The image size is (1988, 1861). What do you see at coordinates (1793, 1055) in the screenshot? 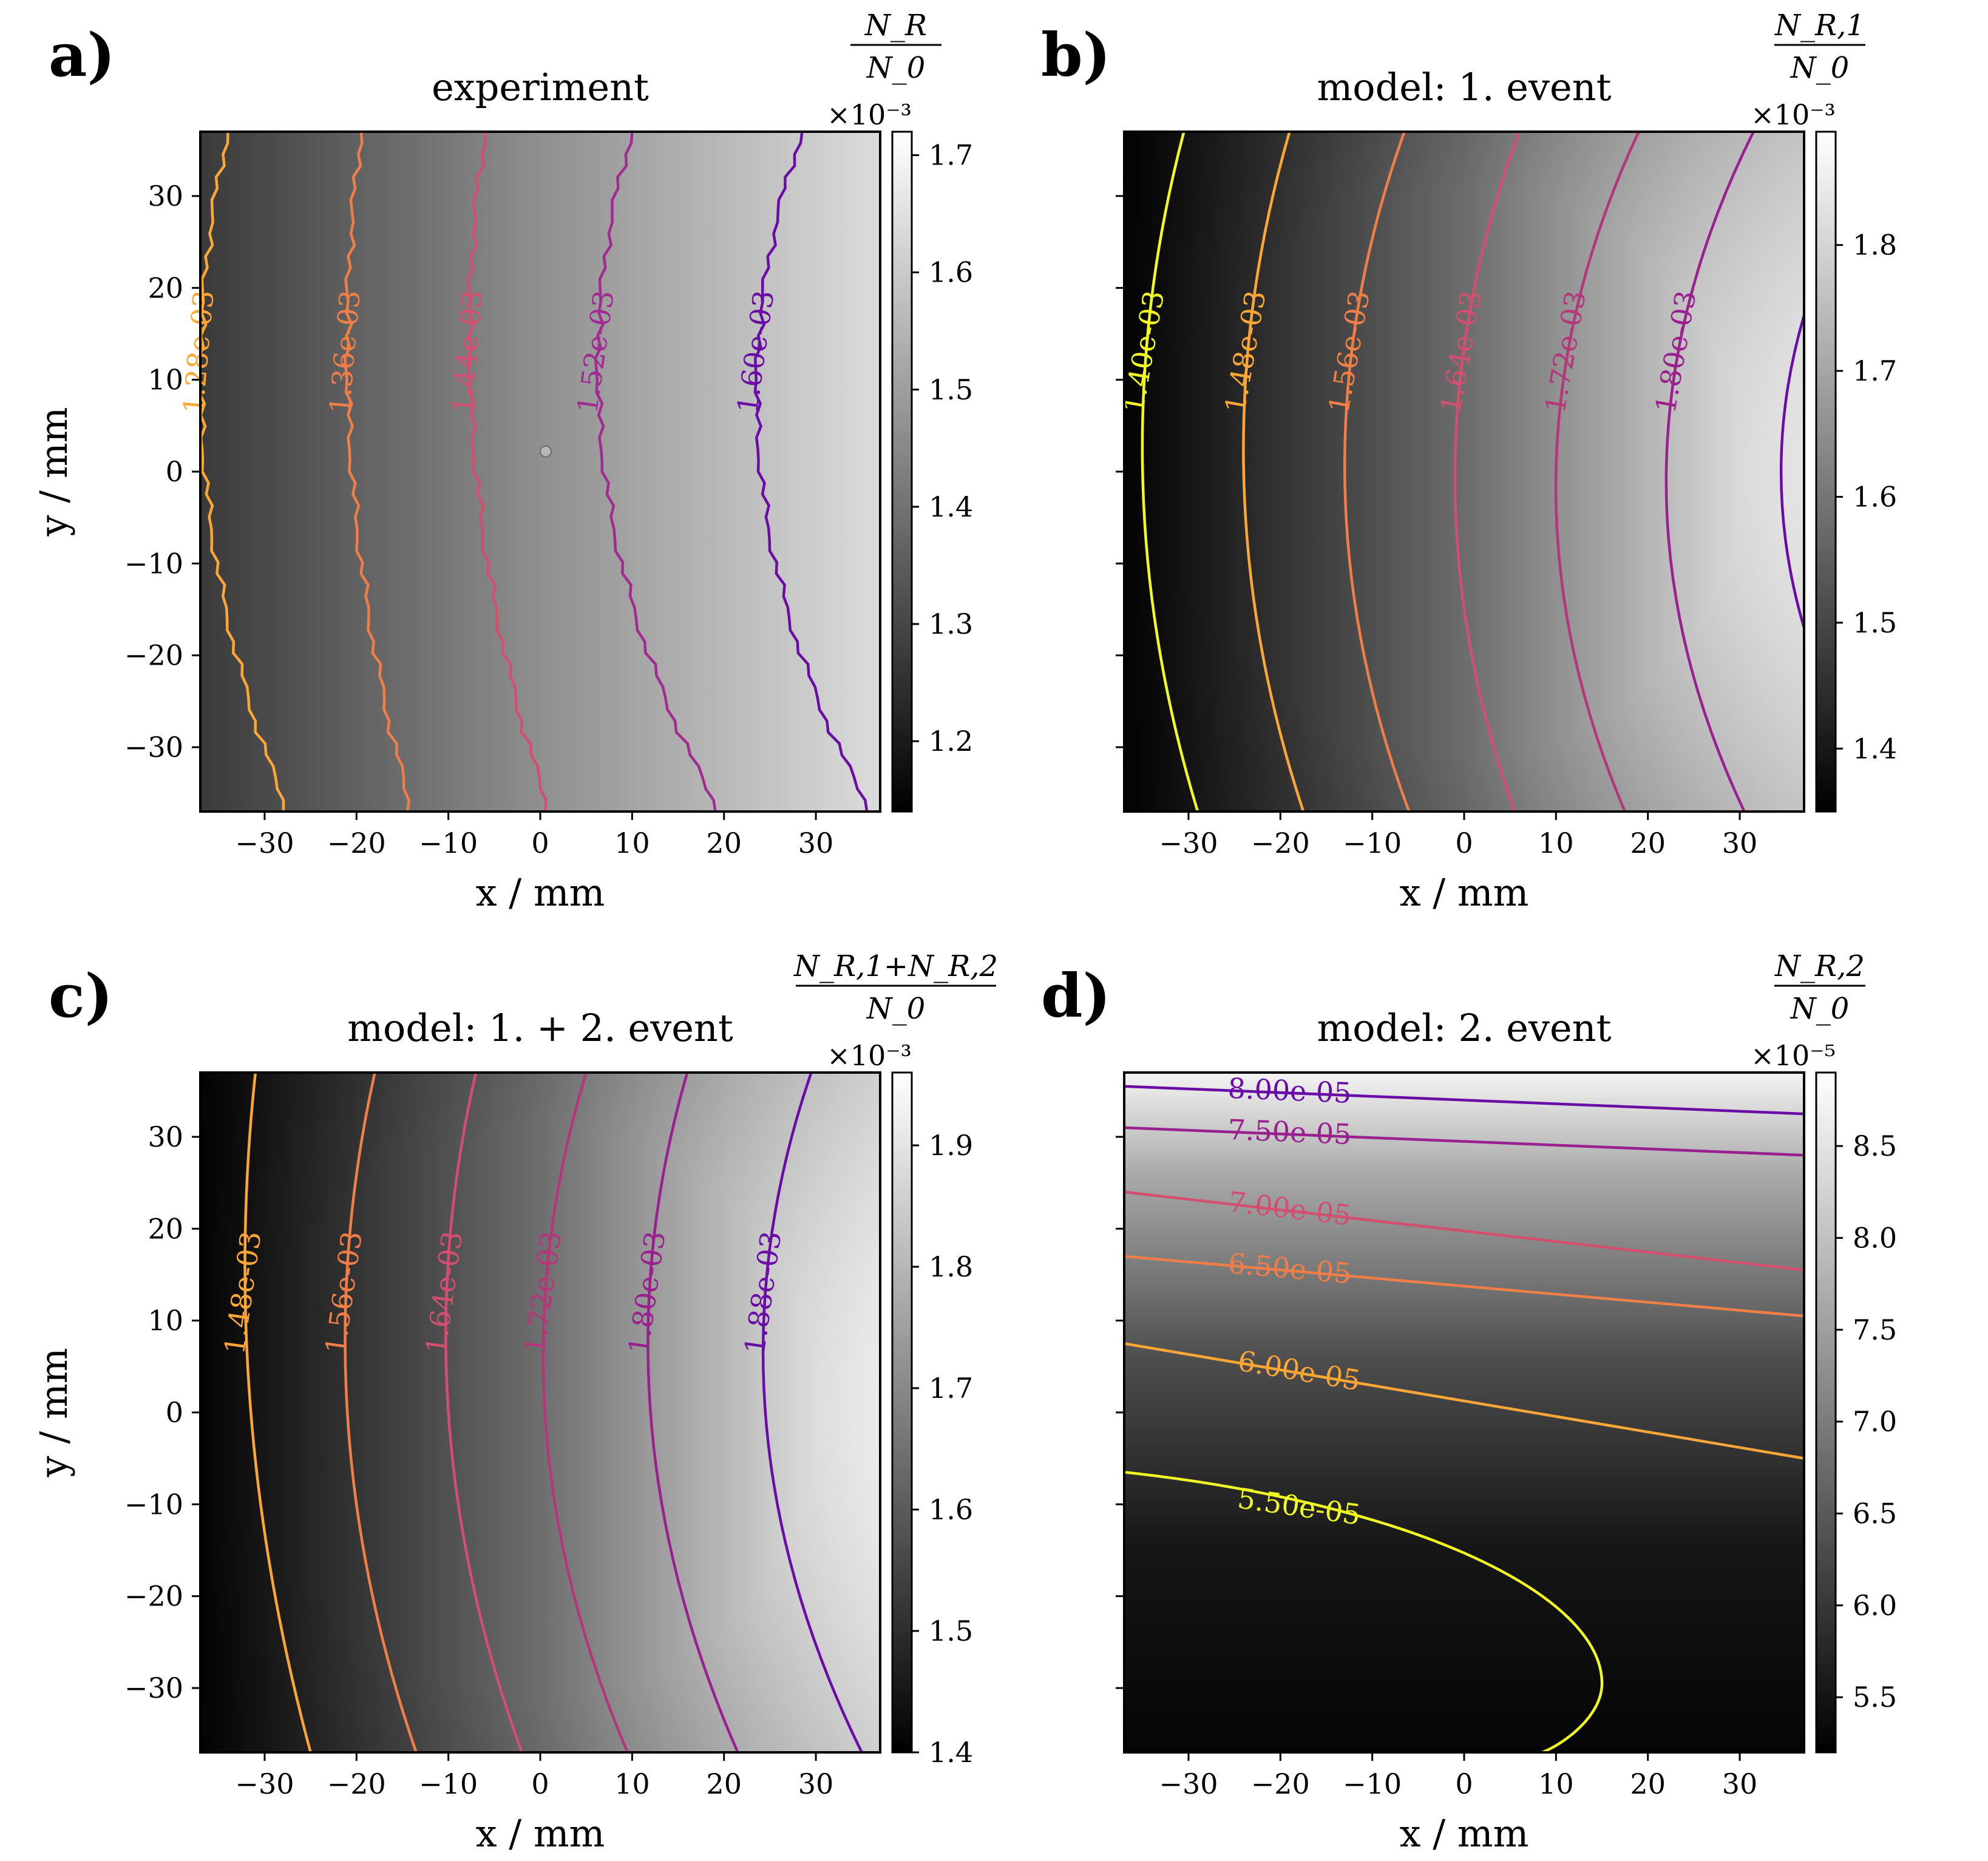
I see `colorbar-scale: ×10⁻⁵` at bounding box center [1793, 1055].